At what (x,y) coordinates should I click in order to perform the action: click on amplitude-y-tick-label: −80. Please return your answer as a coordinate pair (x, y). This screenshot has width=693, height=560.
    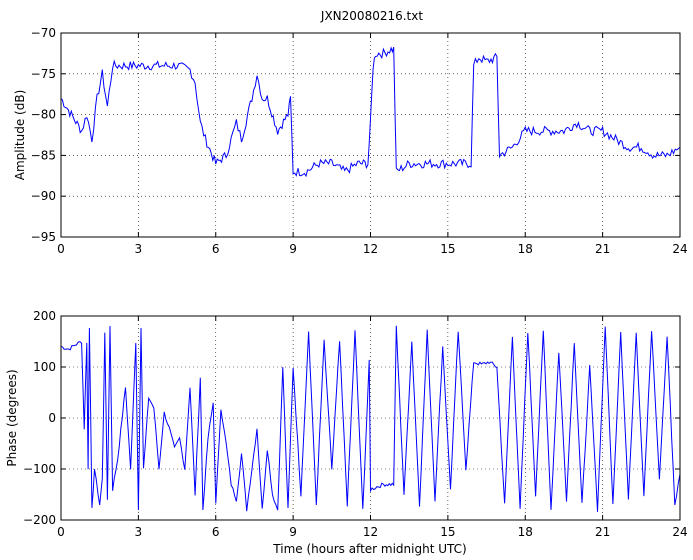
    Looking at the image, I should click on (43, 115).